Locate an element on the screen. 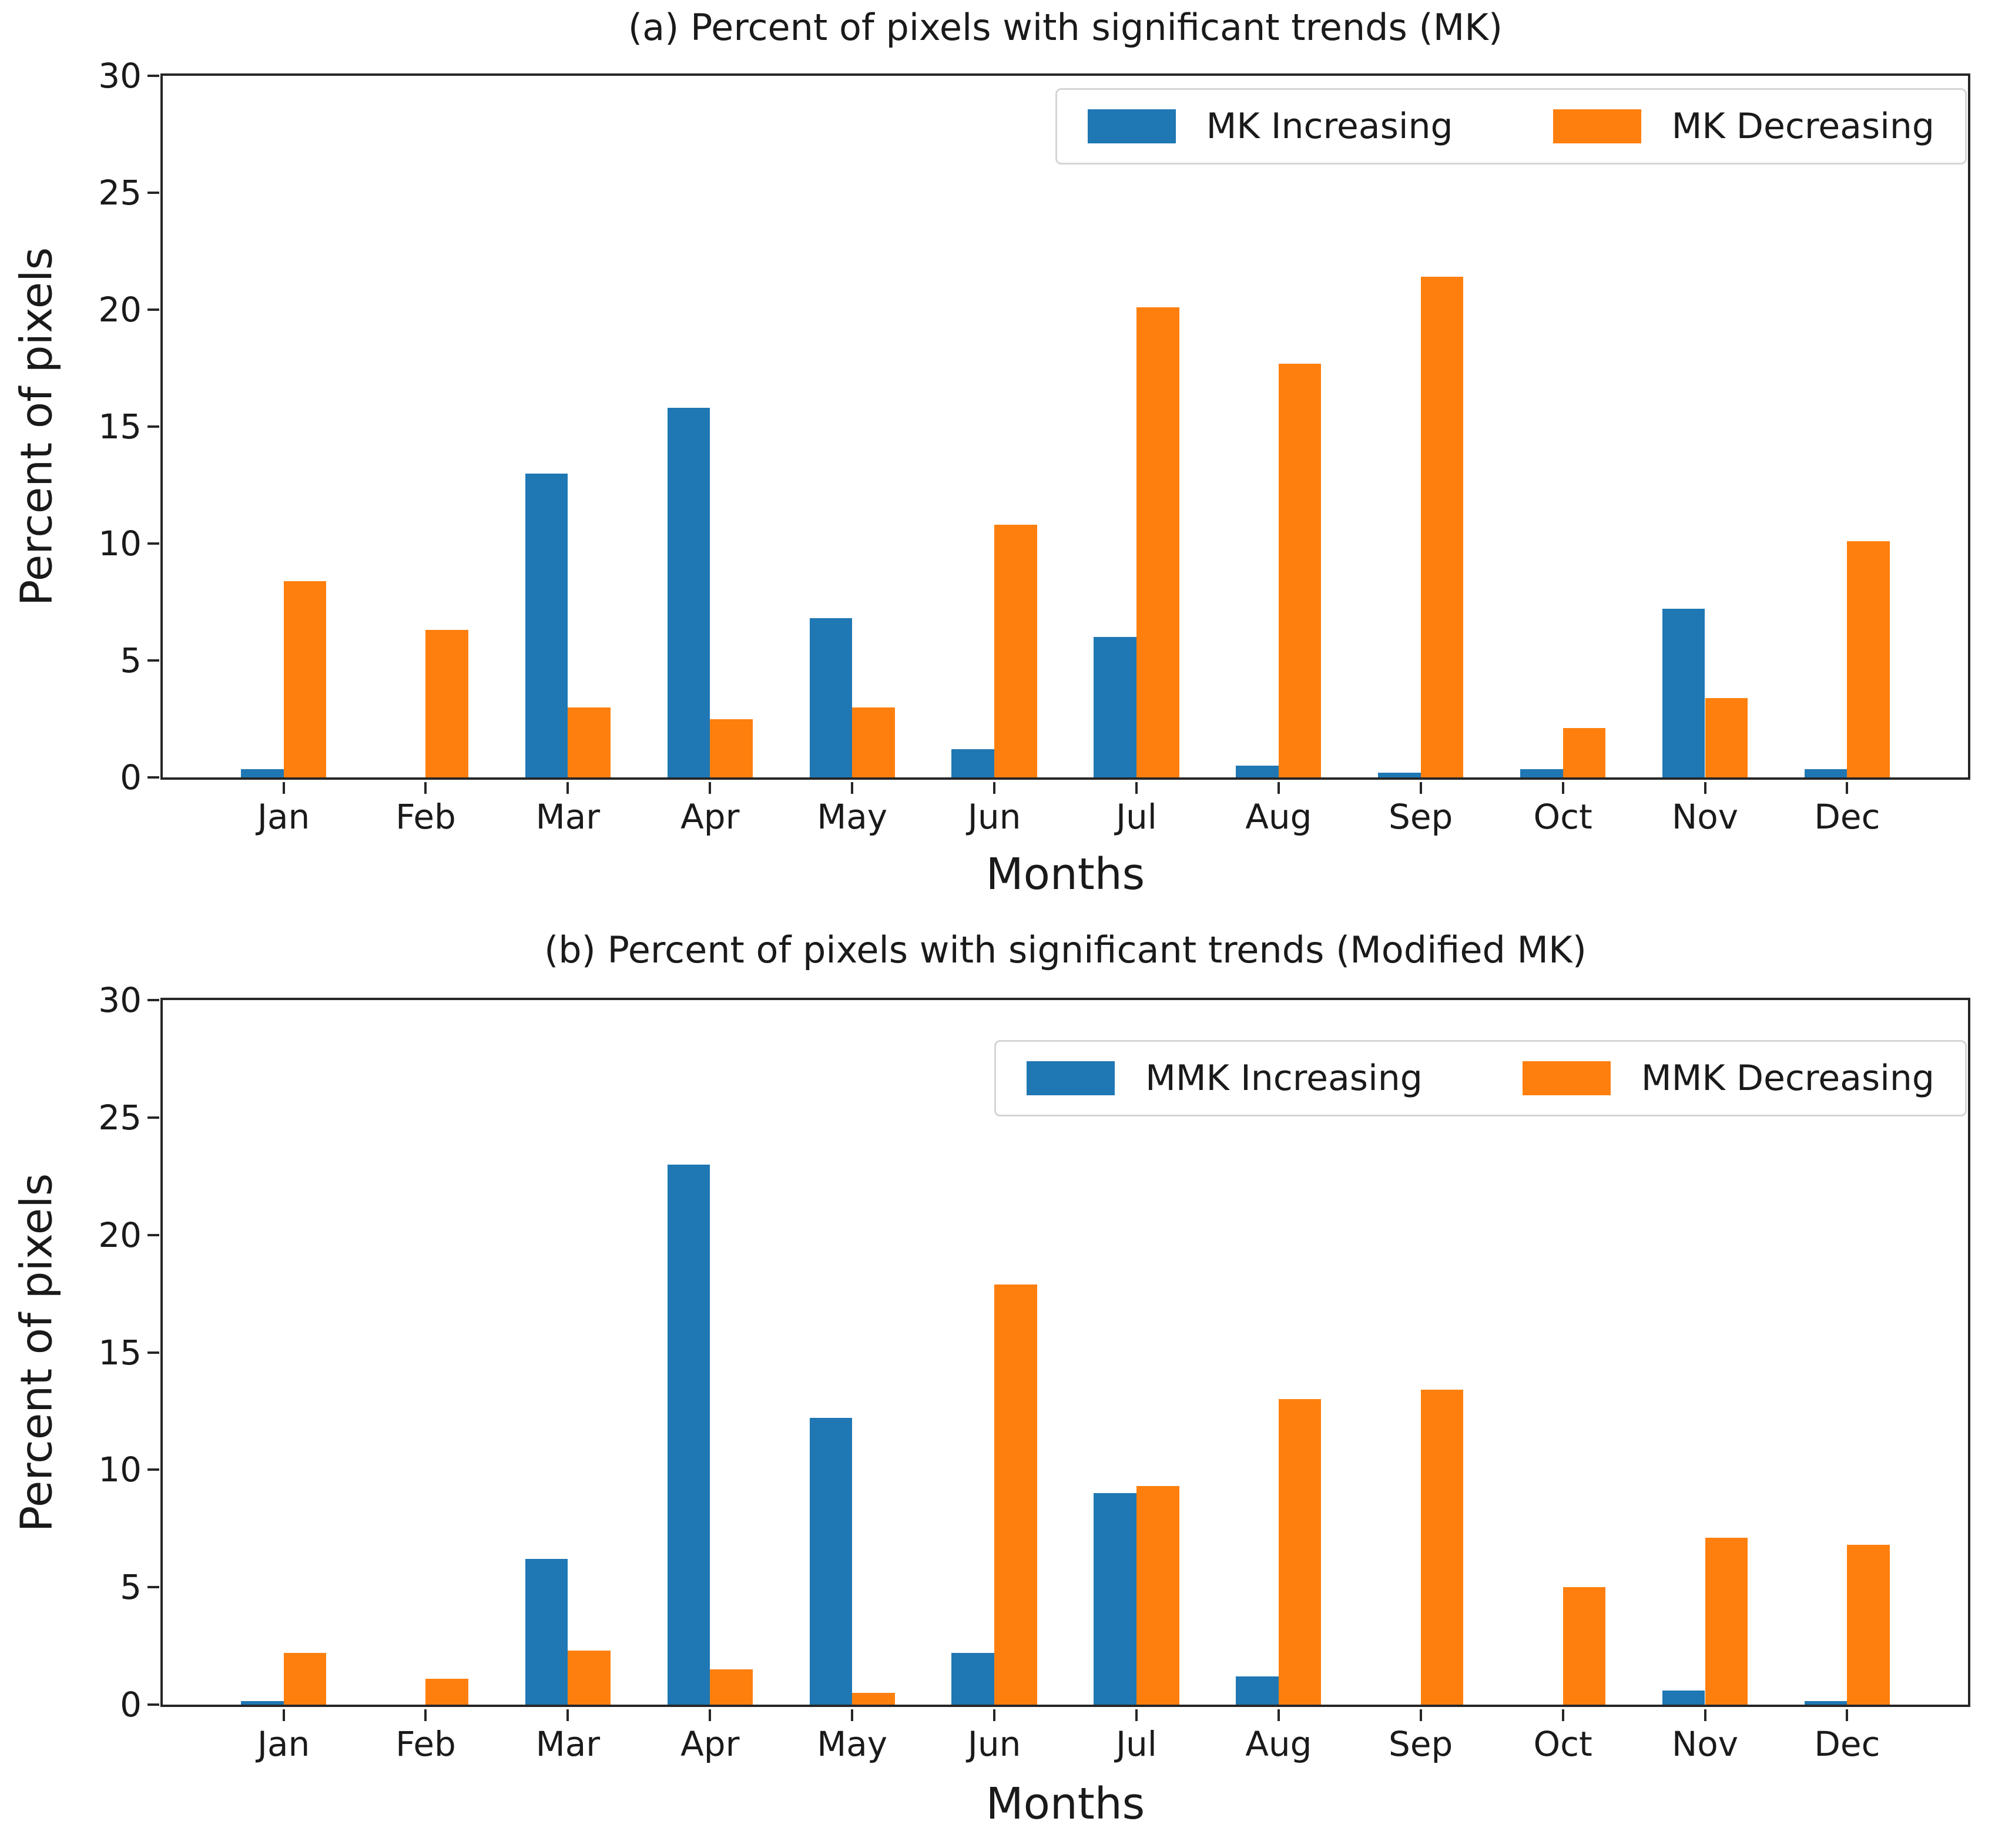  bar-b-decreasing-mar is located at coordinates (589, 1678).